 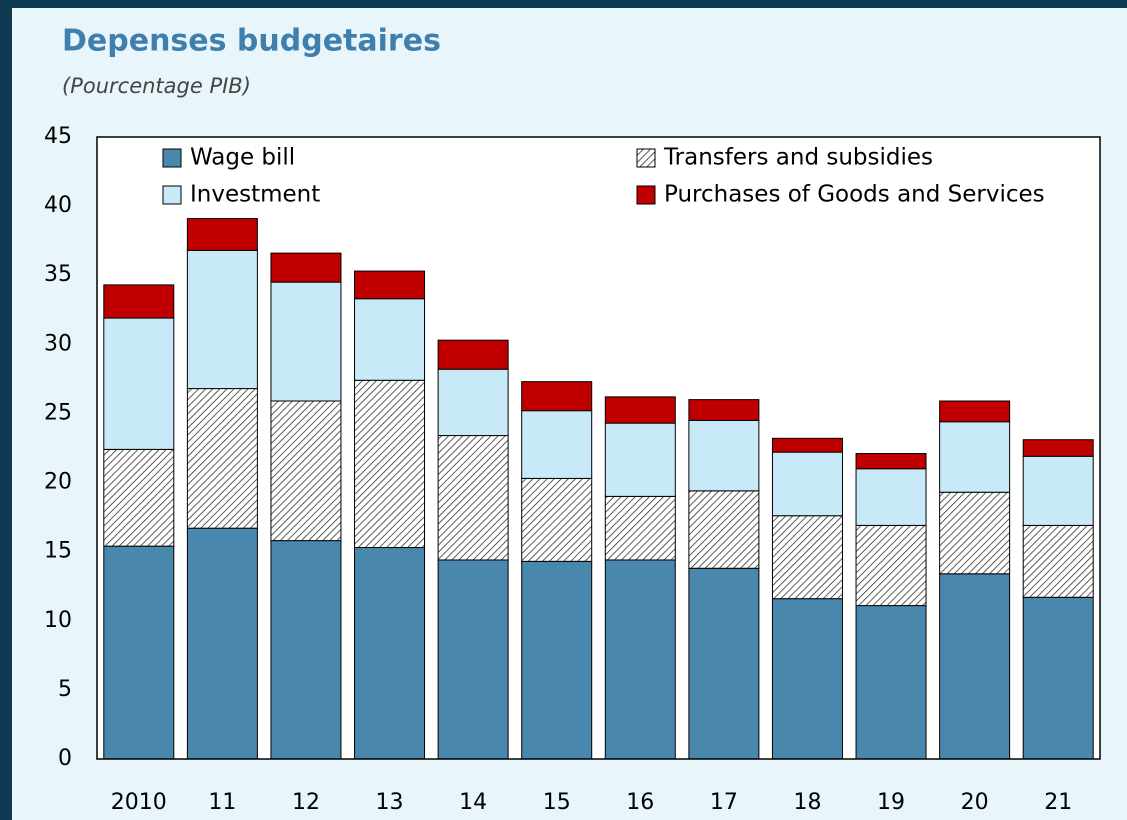 I want to click on x-tick-label: 14, so click(x=473, y=802).